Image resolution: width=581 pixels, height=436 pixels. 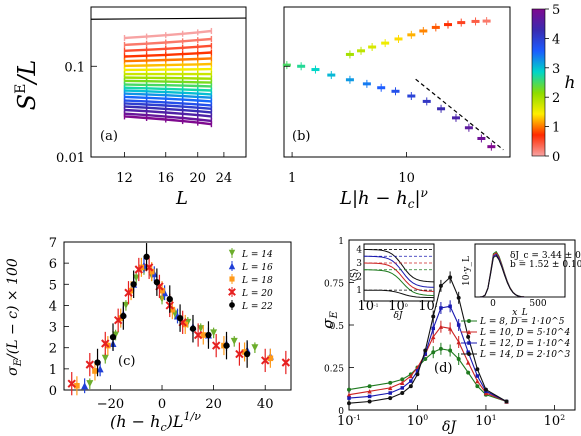 What do you see at coordinates (168, 42) in the screenshot?
I see `series-line-h0.25` at bounding box center [168, 42].